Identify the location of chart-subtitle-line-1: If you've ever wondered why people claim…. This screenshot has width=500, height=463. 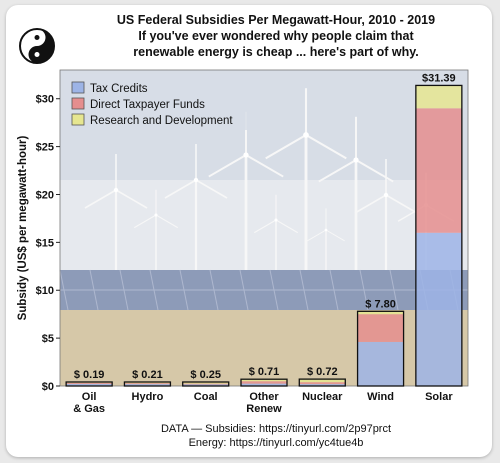
(276, 36).